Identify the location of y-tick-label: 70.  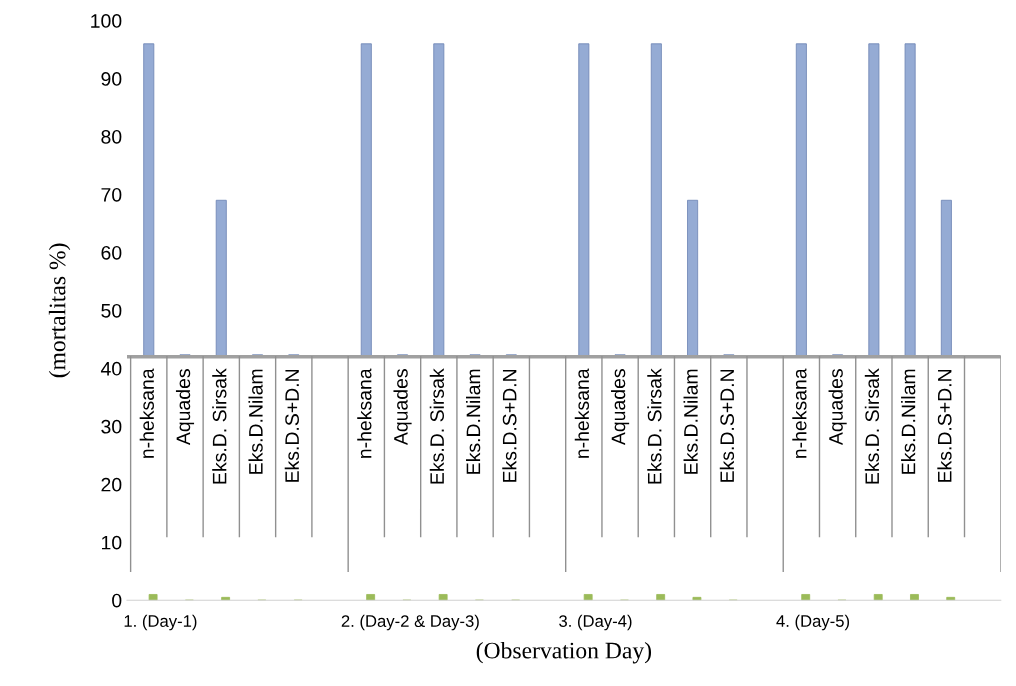
(111, 194).